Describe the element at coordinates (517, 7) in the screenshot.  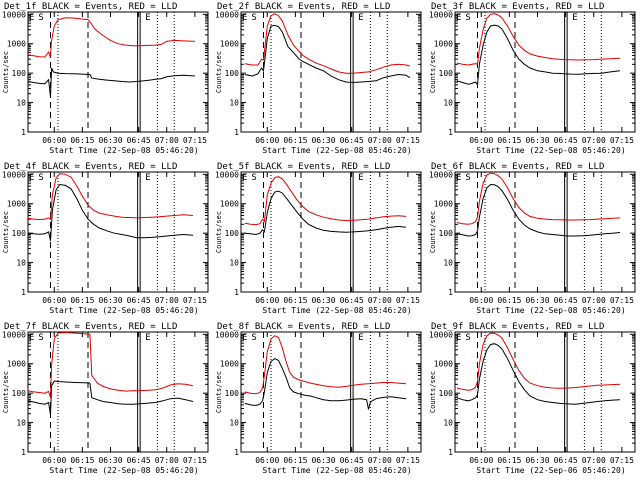
I see `chart-title: Det_3f BLACK = Events, RED = LLD` at that location.